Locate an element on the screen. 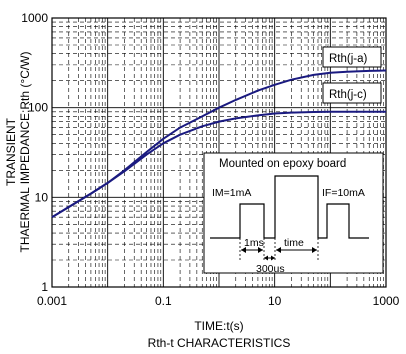 The height and width of the screenshot is (354, 406). x-tick-label: 1000 is located at coordinates (386, 301).